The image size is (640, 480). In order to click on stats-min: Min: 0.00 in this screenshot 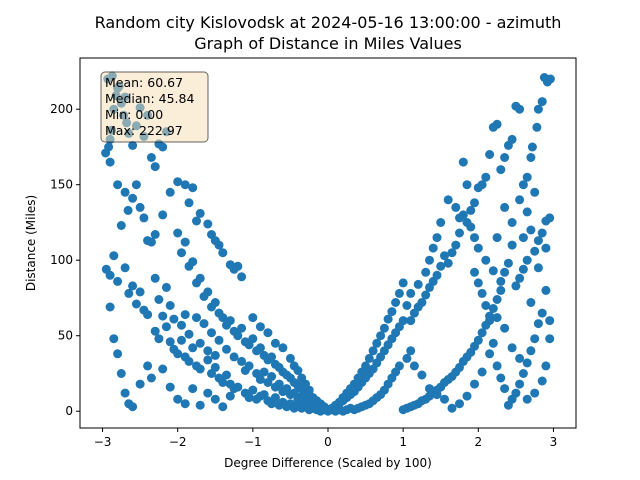, I will do `click(134, 114)`.